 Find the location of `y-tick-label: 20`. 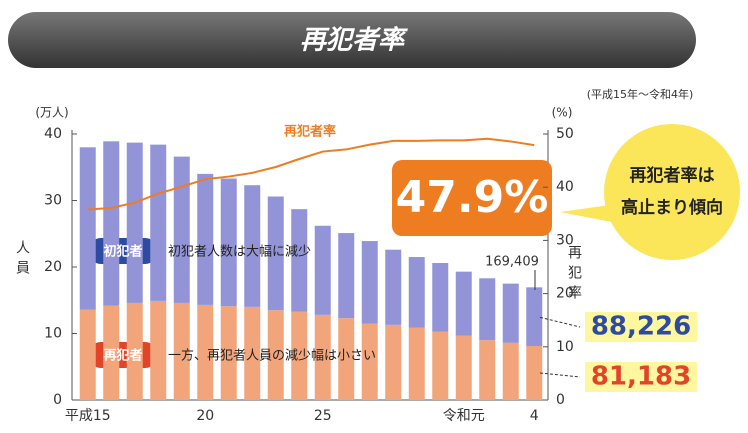

y-tick-label: 20 is located at coordinates (53, 267).